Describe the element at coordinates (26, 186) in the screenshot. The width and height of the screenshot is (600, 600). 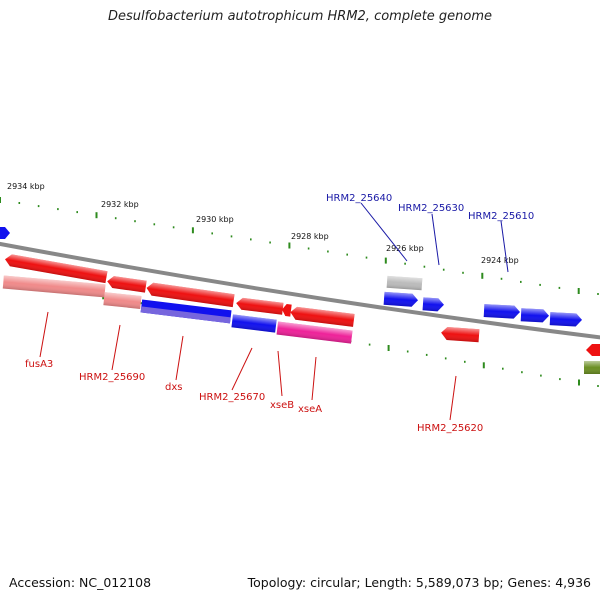
I see `ruler-label: 2934 kbp` at that location.